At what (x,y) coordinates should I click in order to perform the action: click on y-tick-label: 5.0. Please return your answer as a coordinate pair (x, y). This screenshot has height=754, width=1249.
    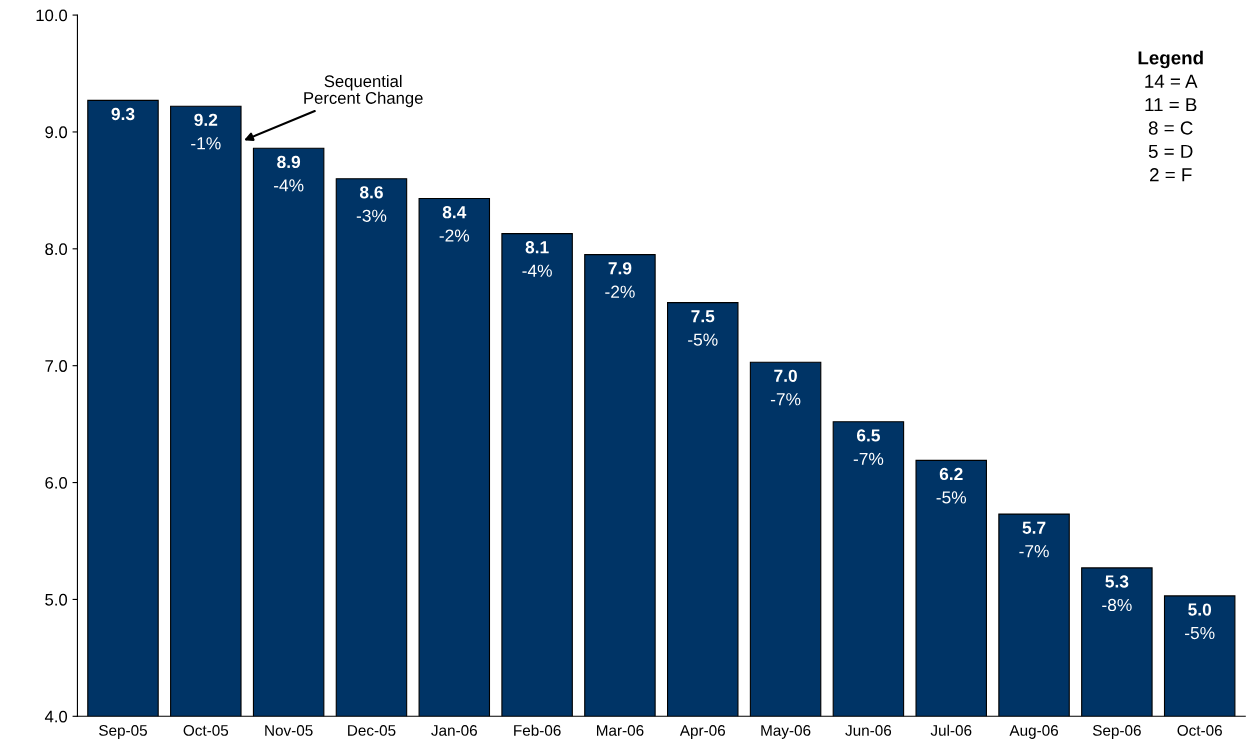
    Looking at the image, I should click on (56, 599).